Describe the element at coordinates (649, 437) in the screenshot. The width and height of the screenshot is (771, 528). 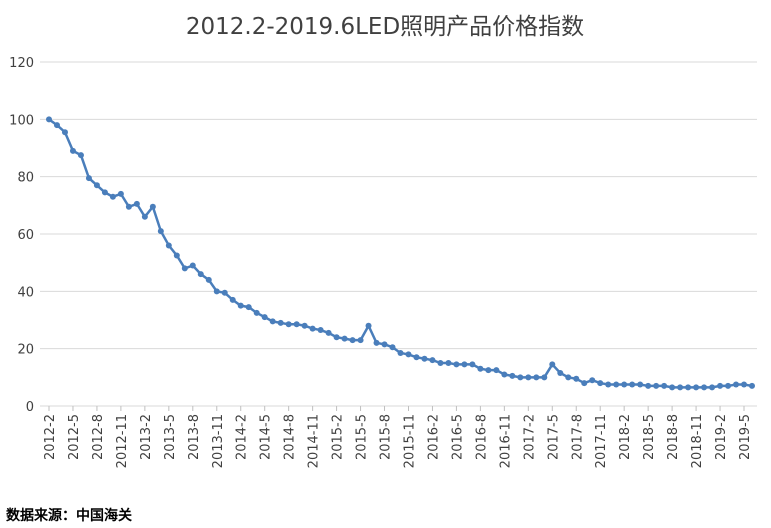
I see `x-tick-label: 2018-5` at that location.